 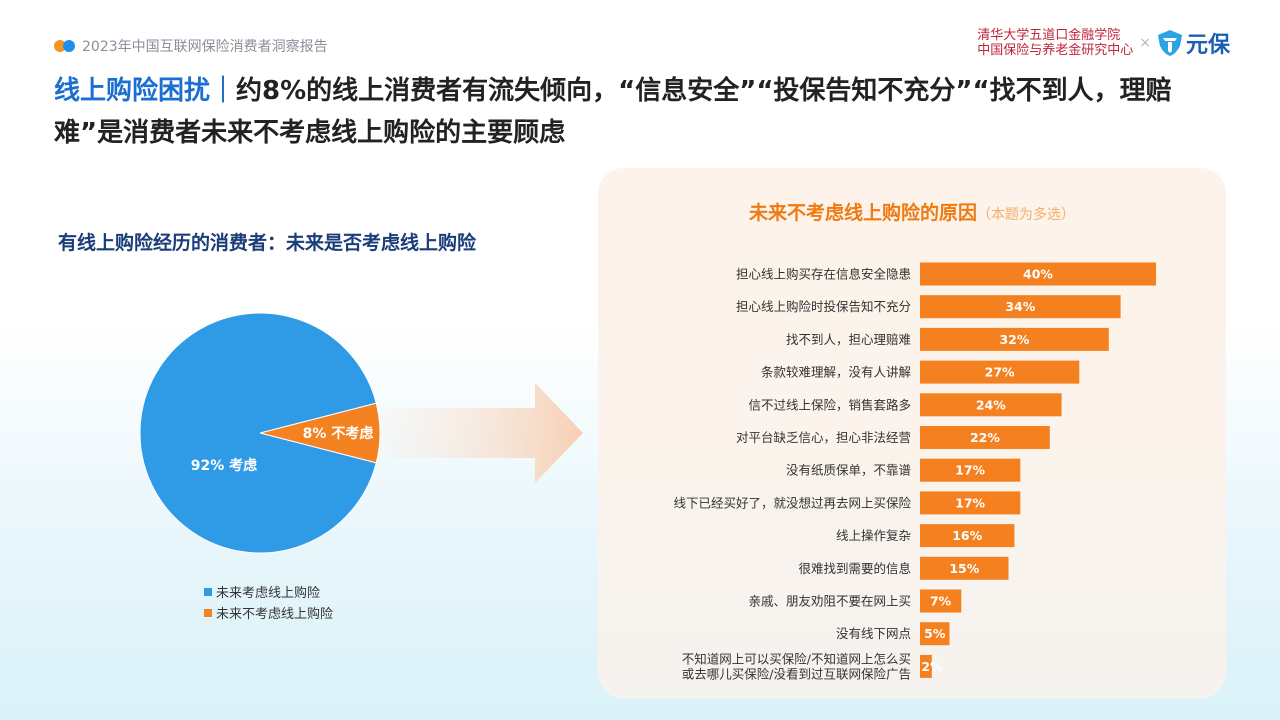 What do you see at coordinates (224, 465) in the screenshot?
I see `pie-label-0: 92% 考虑` at bounding box center [224, 465].